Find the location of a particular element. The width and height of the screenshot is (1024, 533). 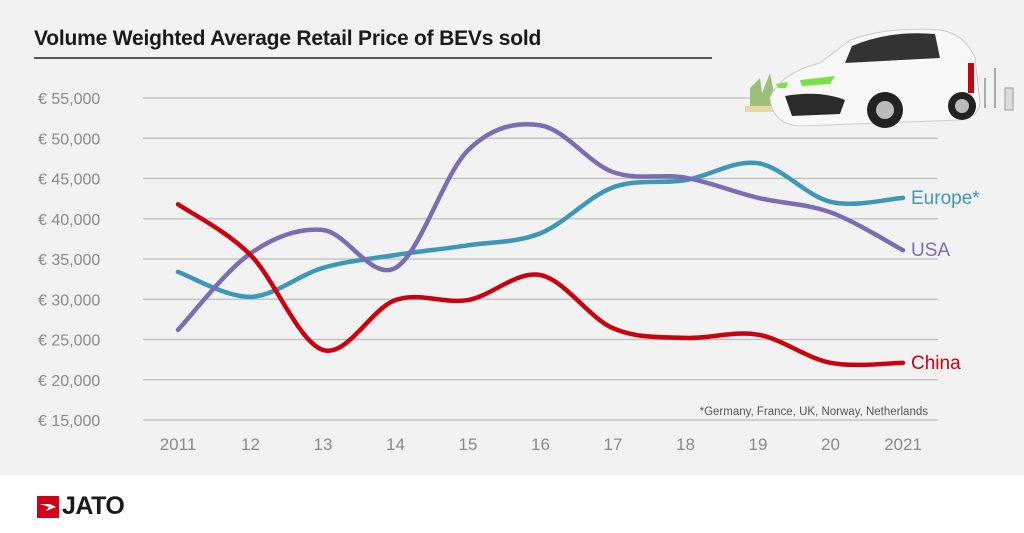

x-tick-label: 15 is located at coordinates (468, 444).